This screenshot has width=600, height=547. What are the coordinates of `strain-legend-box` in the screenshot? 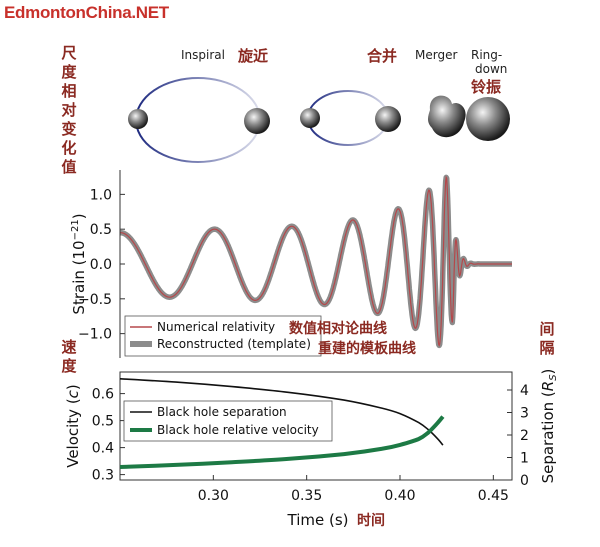 It's located at (223, 336).